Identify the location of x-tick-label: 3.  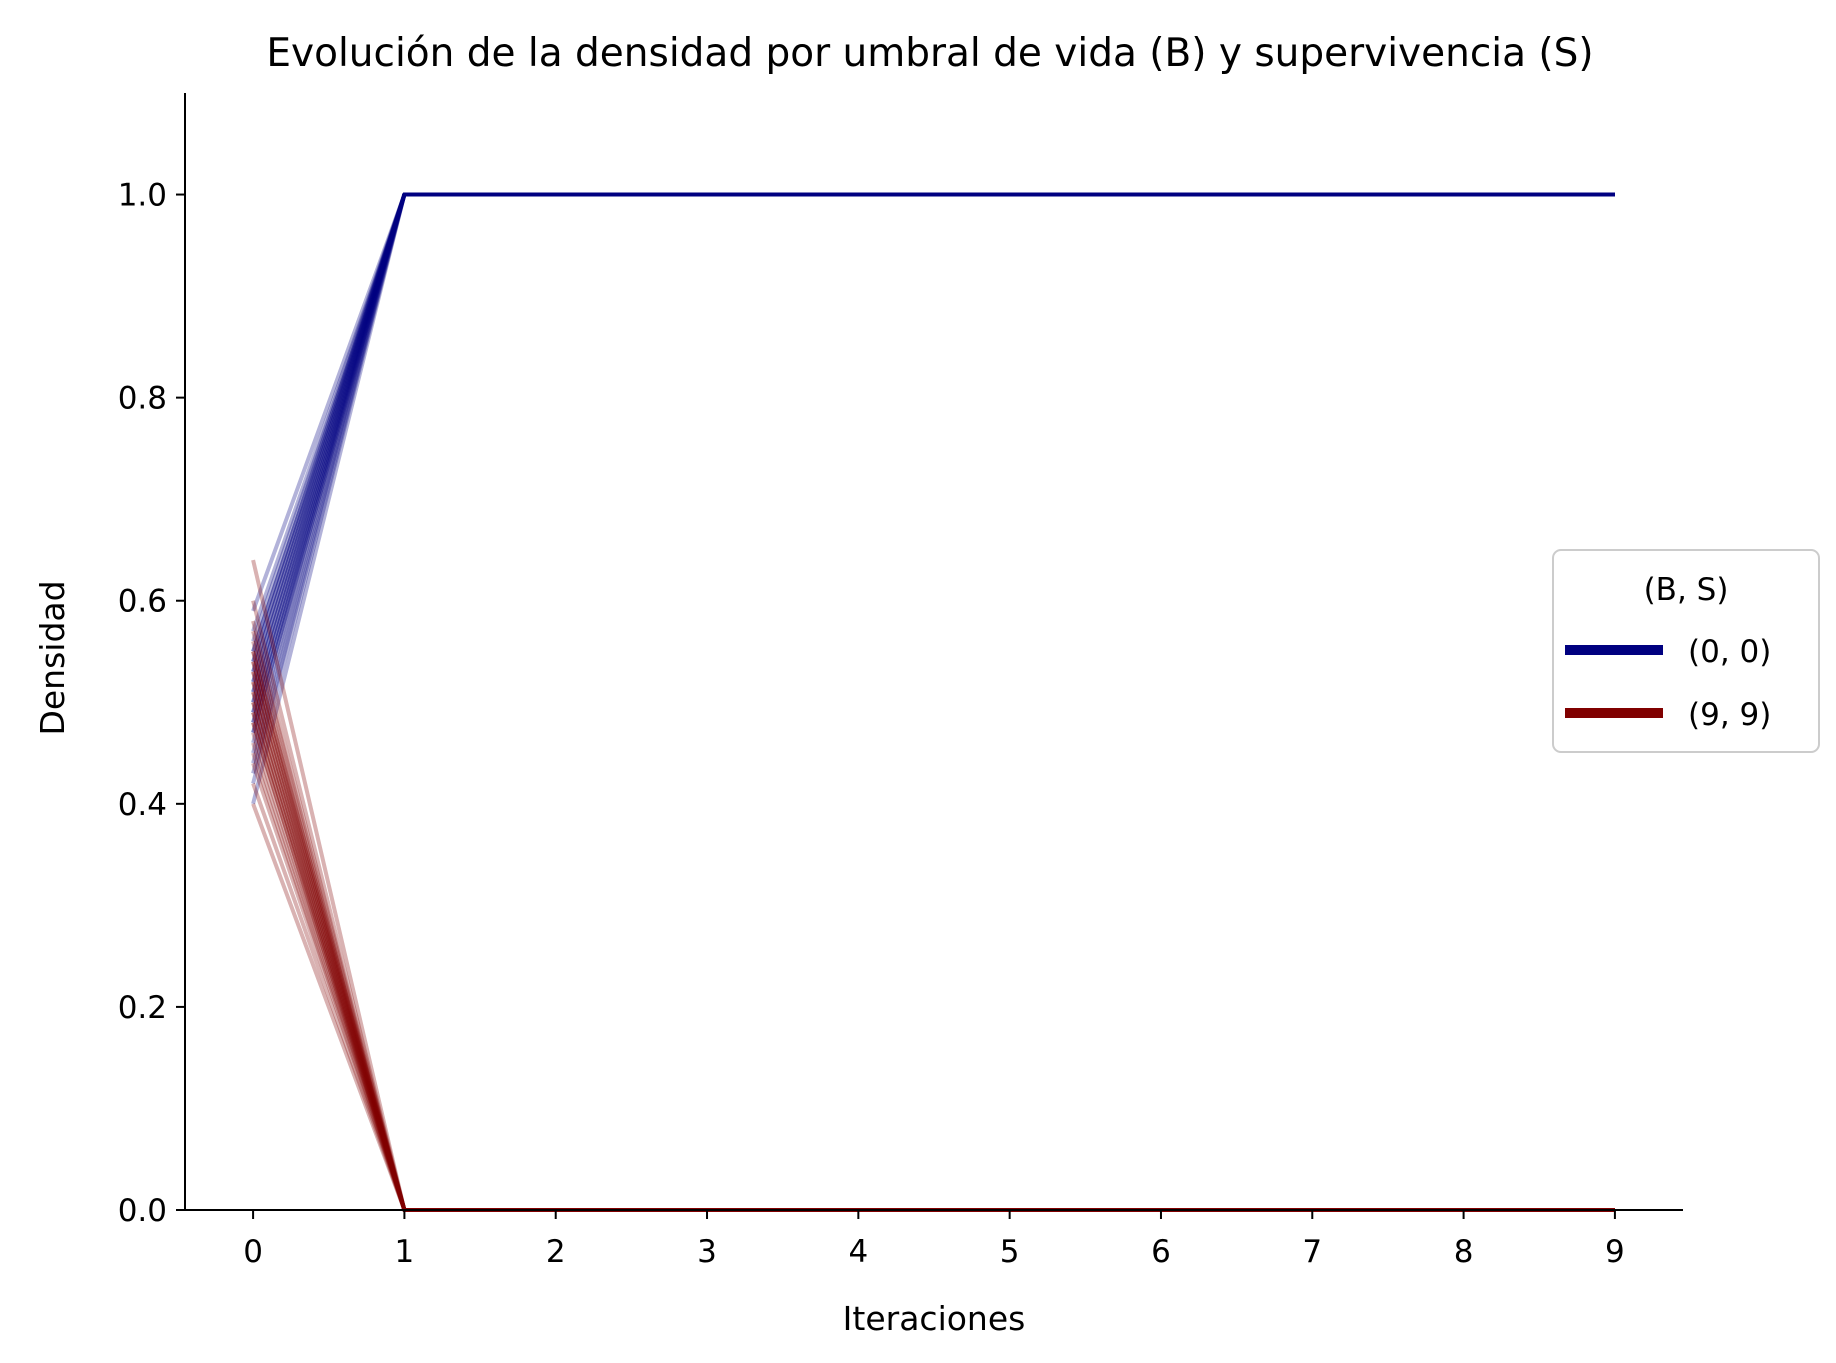
(707, 1252).